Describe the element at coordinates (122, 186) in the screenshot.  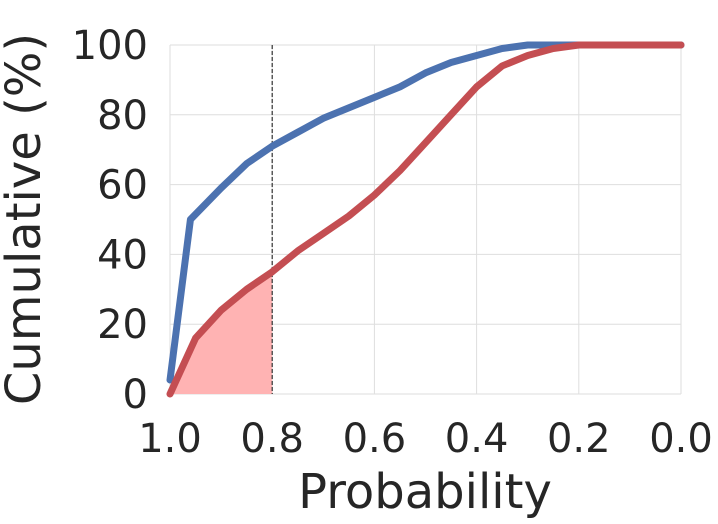
I see `y-tick-label: 60` at that location.